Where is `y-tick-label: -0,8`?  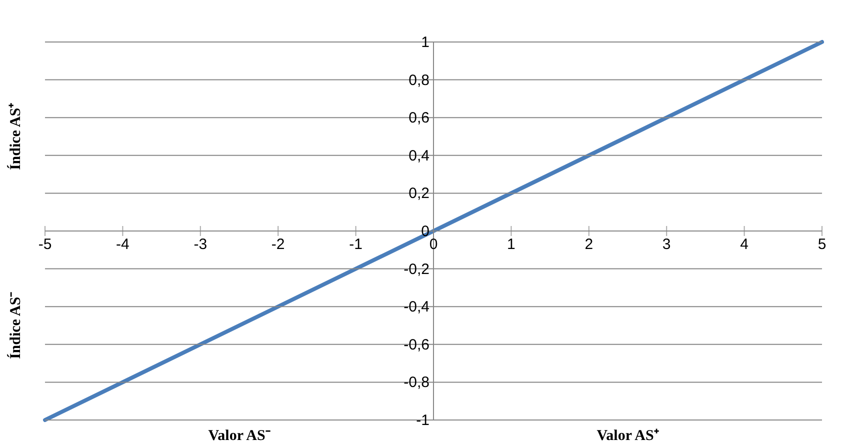 y-tick-label: -0,8 is located at coordinates (417, 383).